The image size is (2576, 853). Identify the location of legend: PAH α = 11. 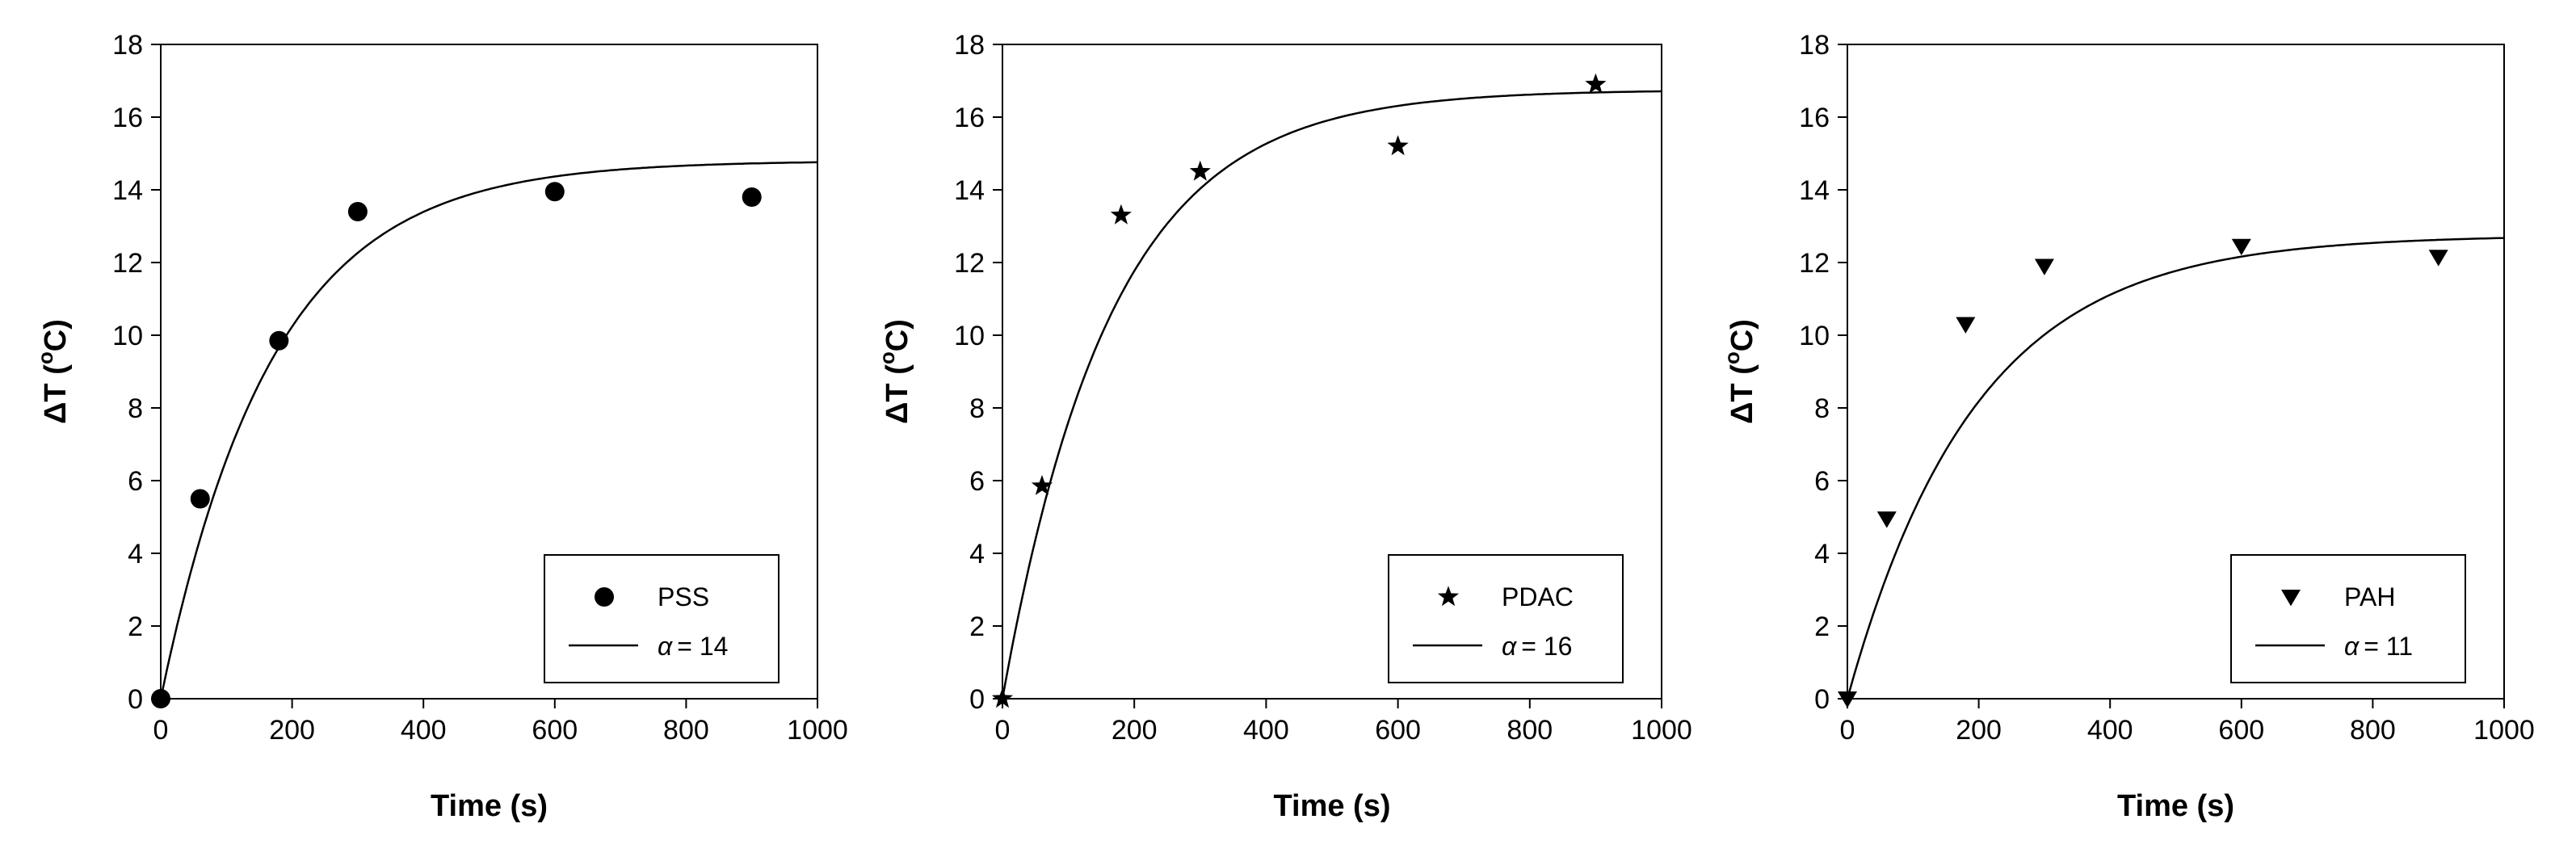
(2348, 618).